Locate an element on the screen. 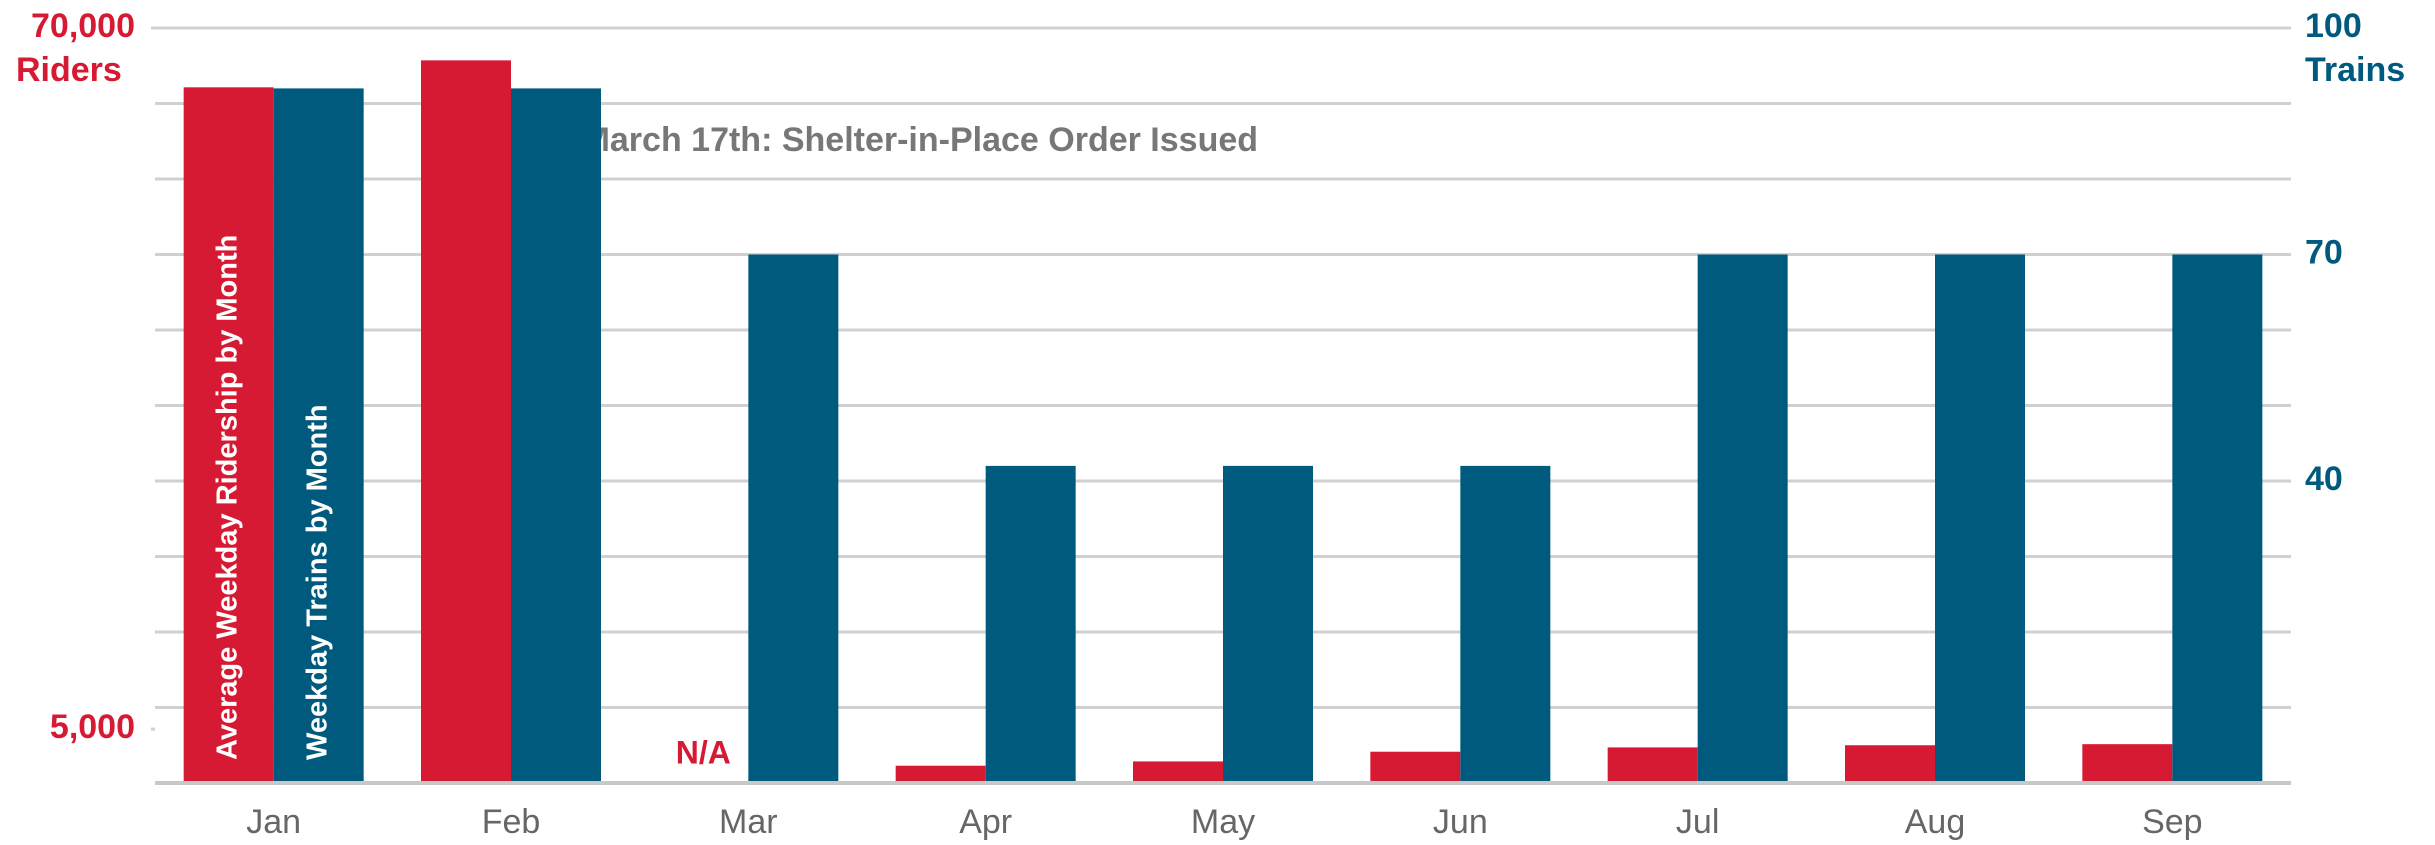  y2-axis-label: Trains is located at coordinates (2355, 70).